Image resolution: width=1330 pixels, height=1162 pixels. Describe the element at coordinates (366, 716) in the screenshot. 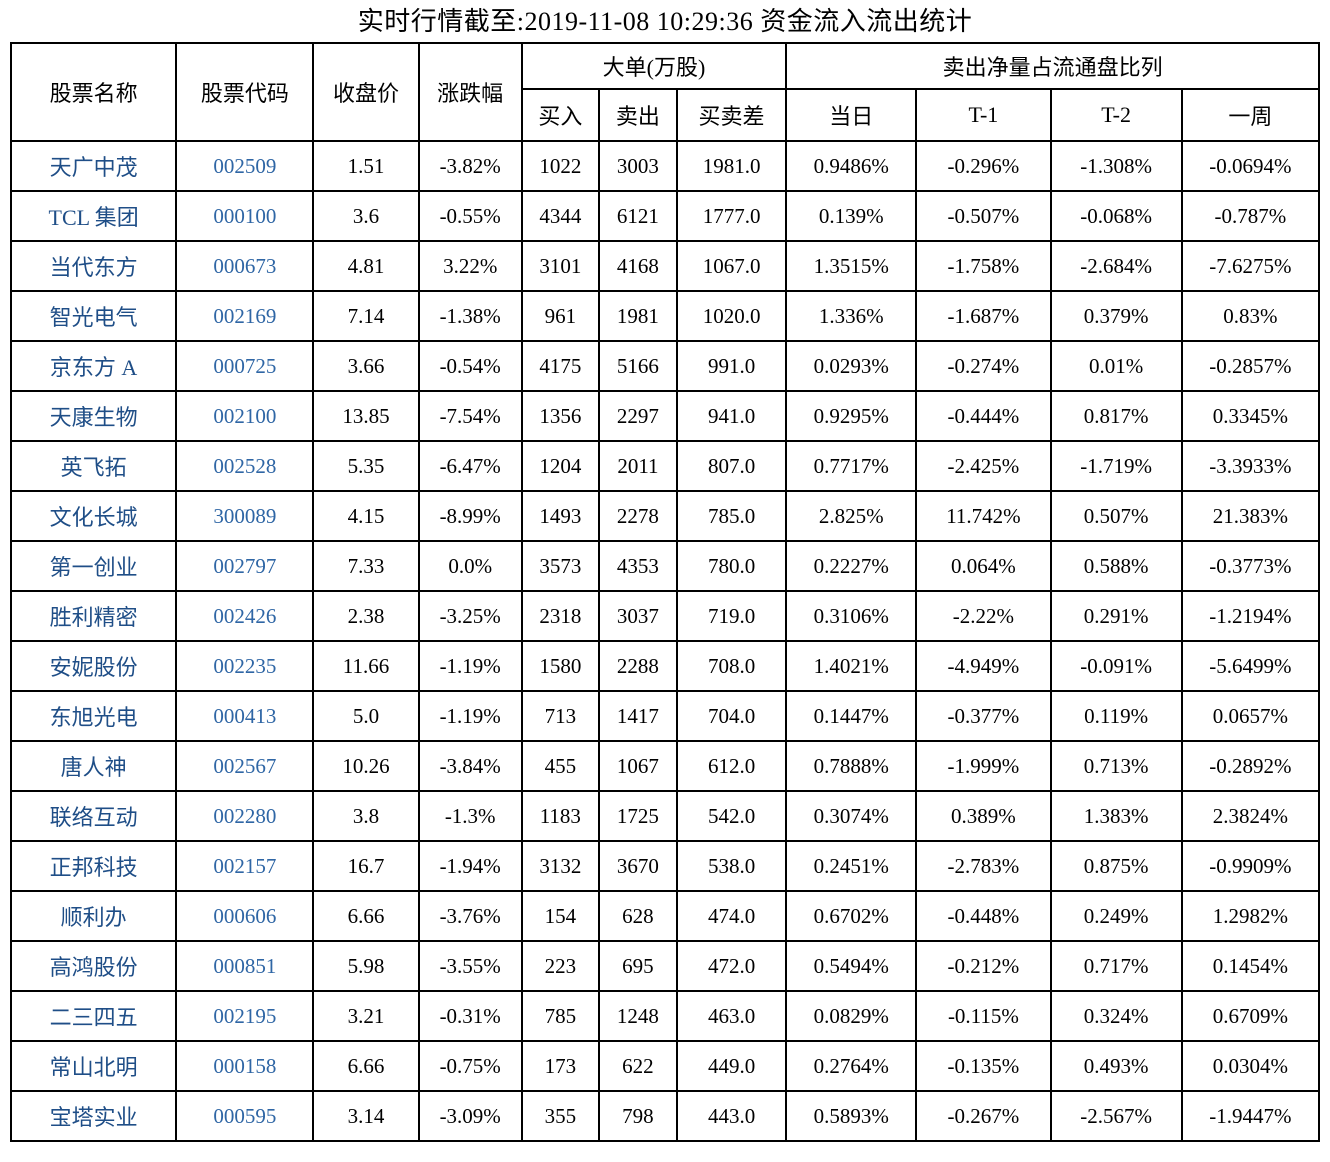

I see `cell-price: 5.0` at that location.